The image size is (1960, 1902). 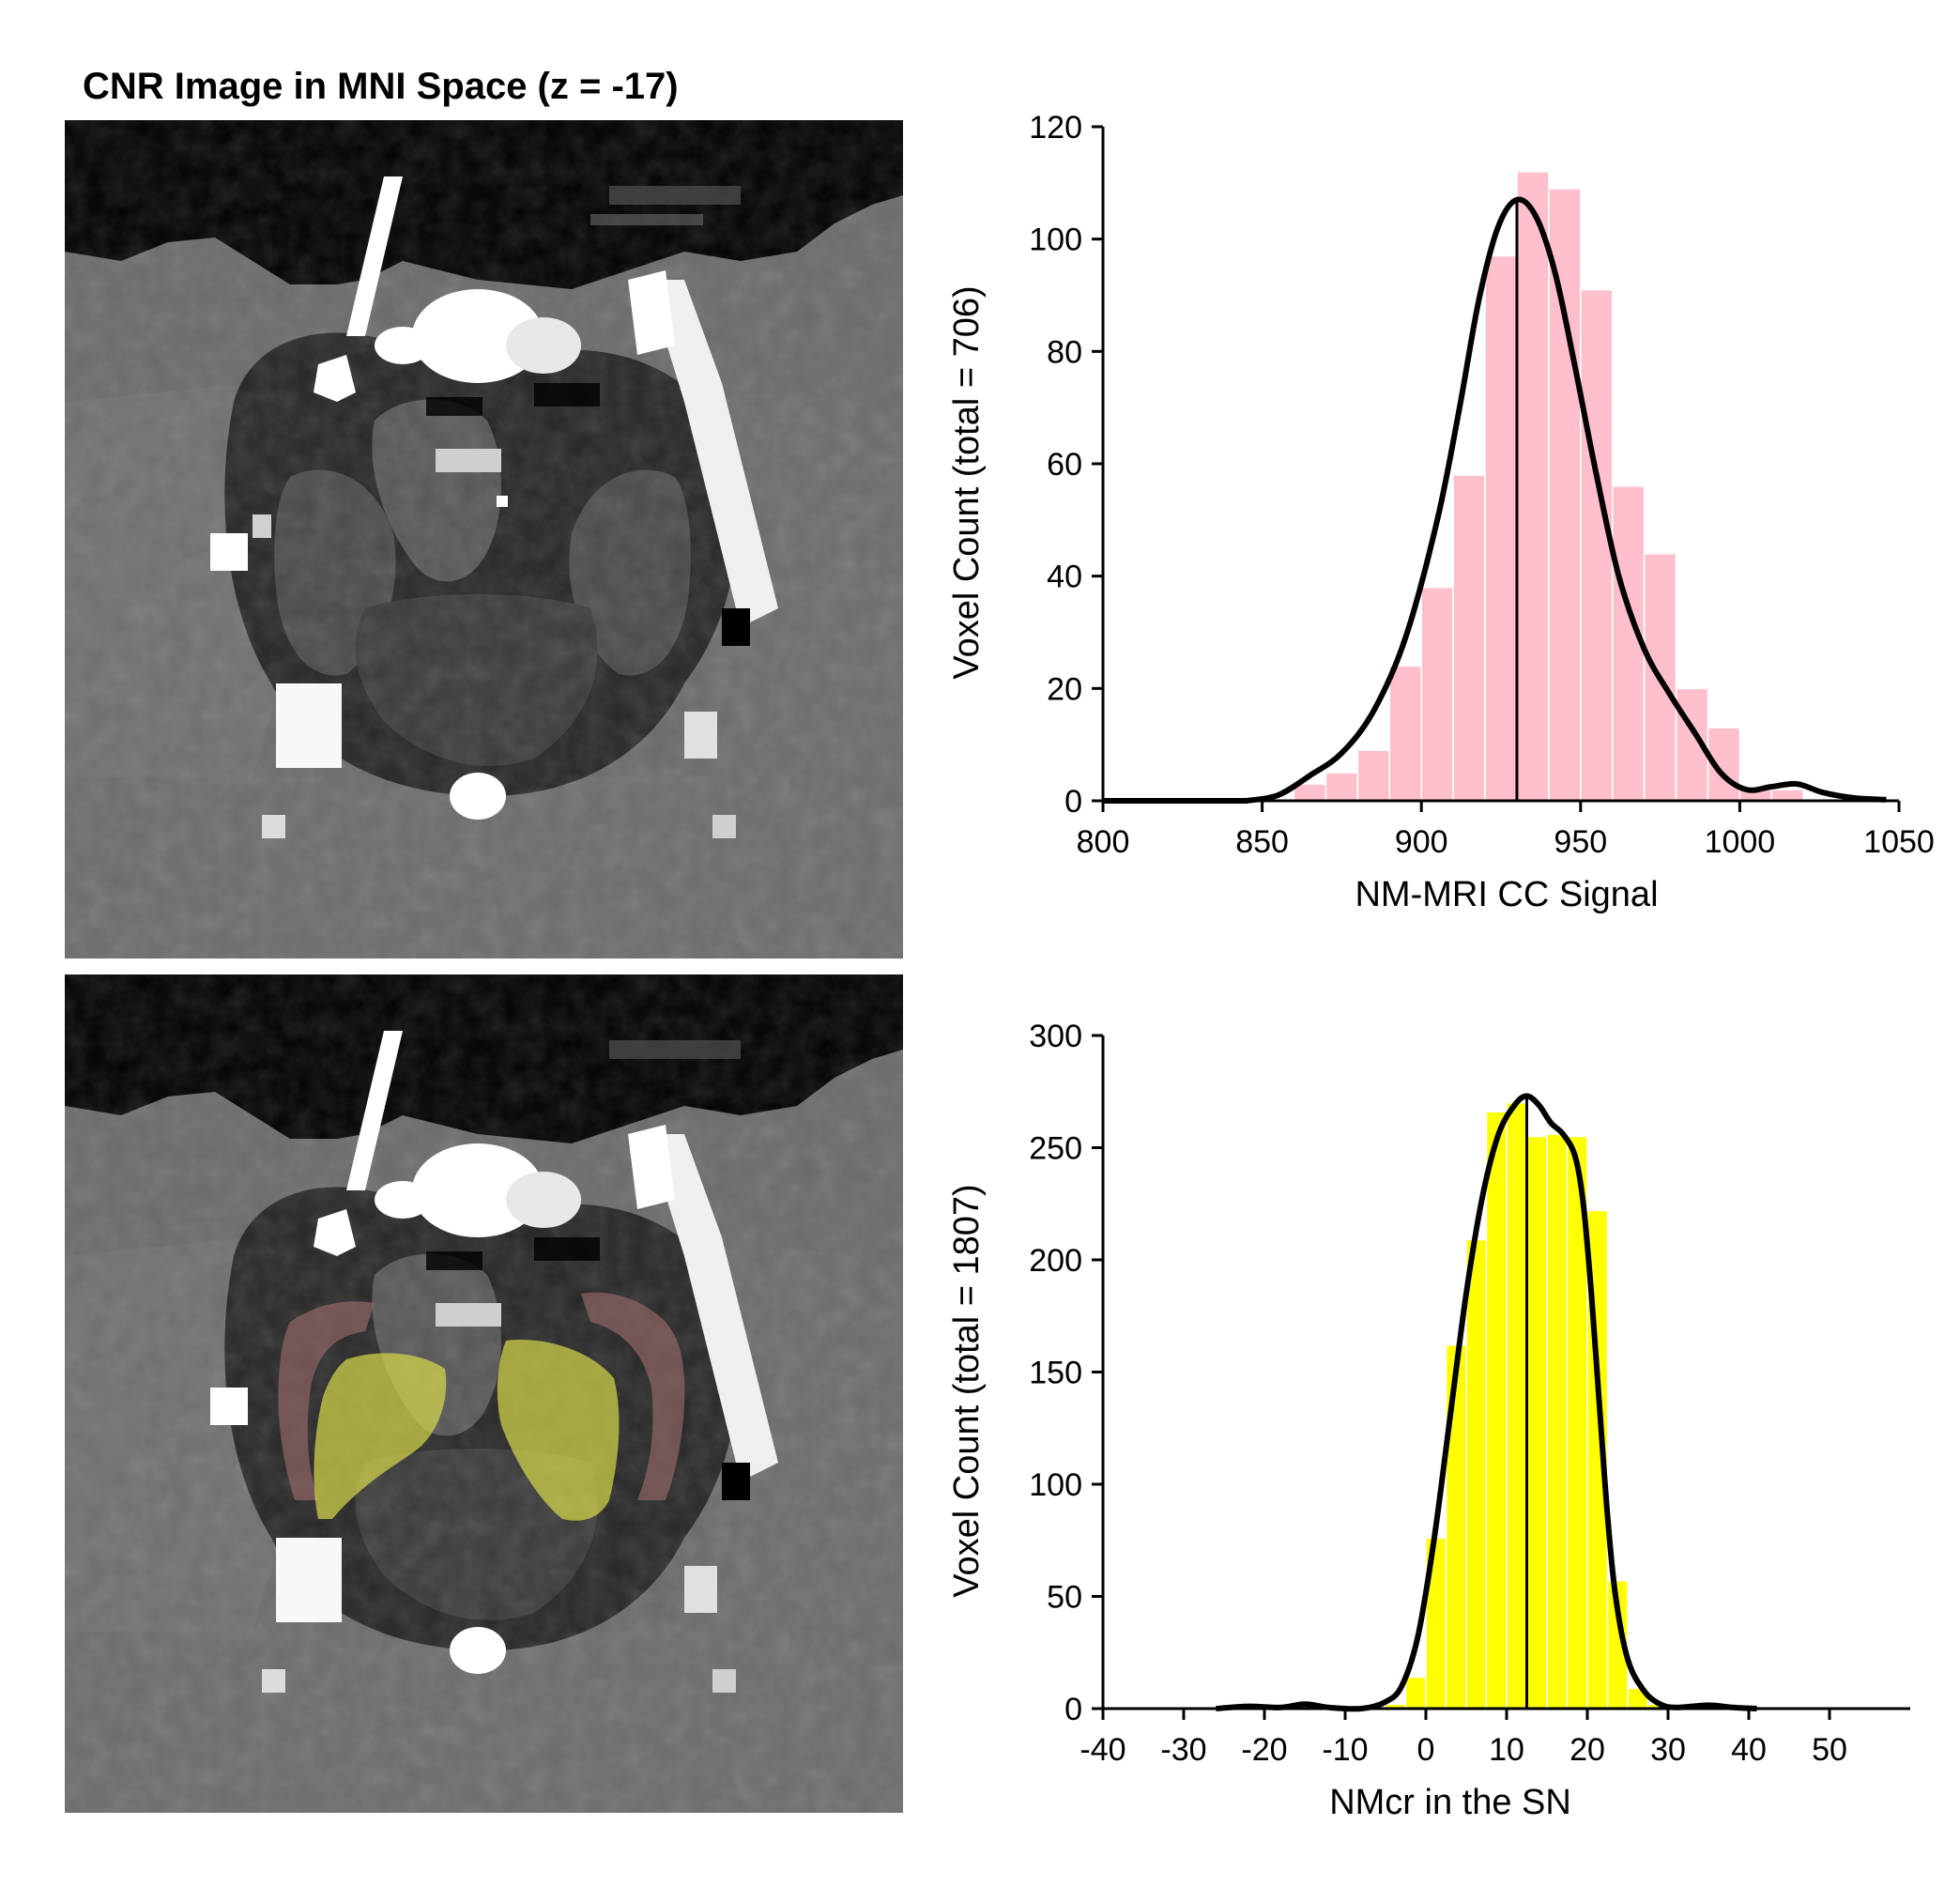 I want to click on figure-title: CNR Image in MNI Space (z = -17), so click(x=381, y=87).